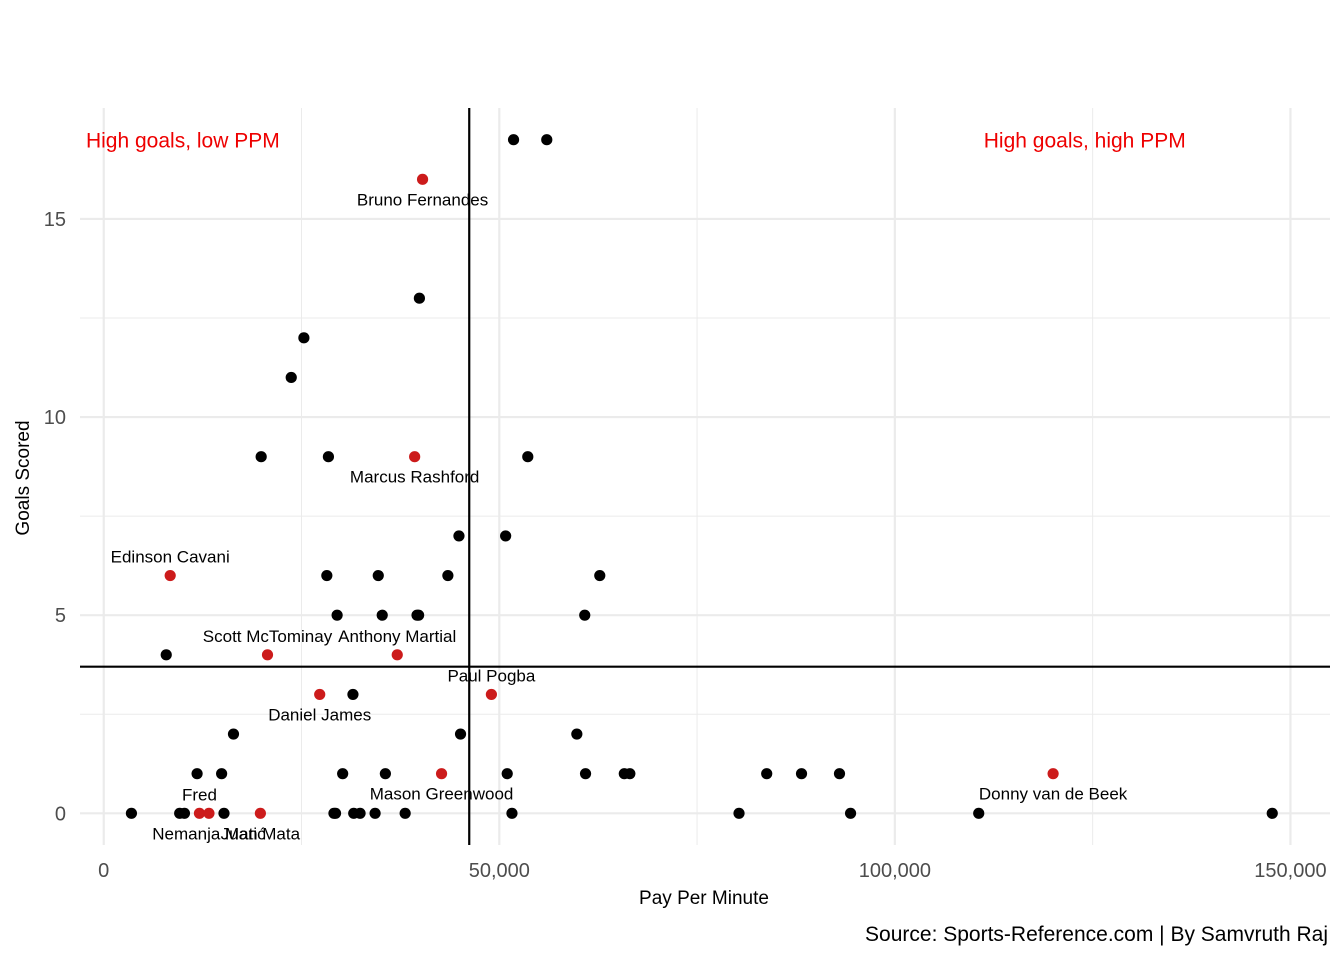 The image size is (1344, 960). What do you see at coordinates (1290, 871) in the screenshot?
I see `x-tick-label: 150,000` at bounding box center [1290, 871].